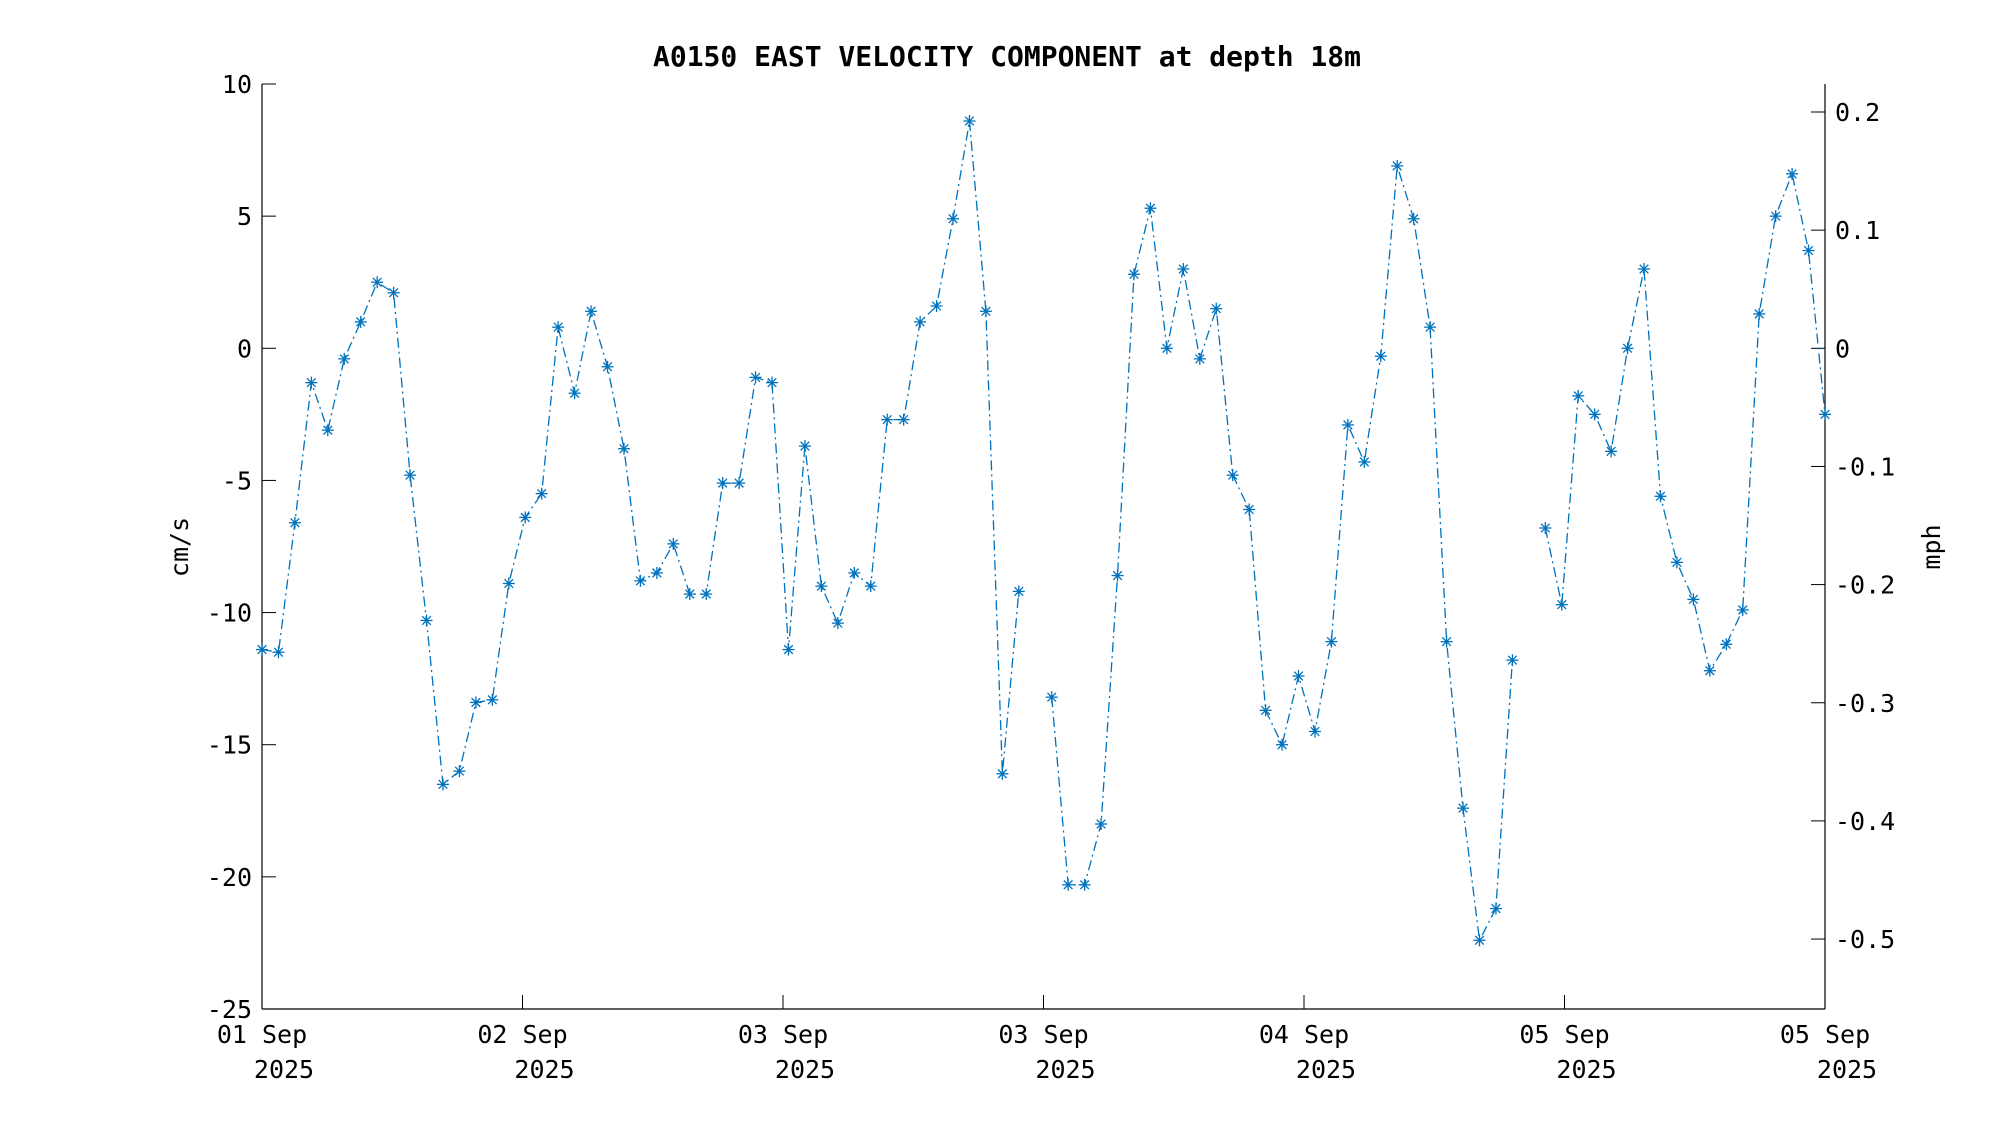 This screenshot has width=2000, height=1125. What do you see at coordinates (1857, 230) in the screenshot?
I see `y2-tick-label: 0.1` at bounding box center [1857, 230].